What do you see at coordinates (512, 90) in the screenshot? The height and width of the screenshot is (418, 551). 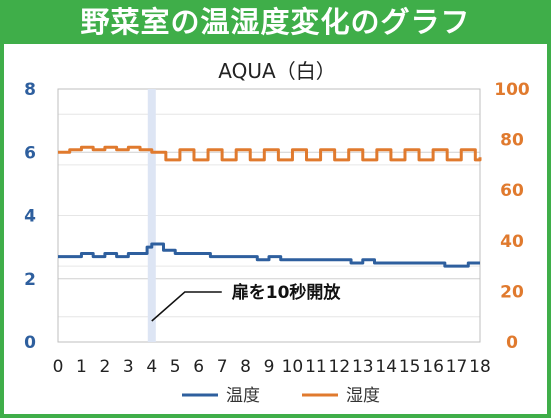 I see `tick-label-right: 100` at bounding box center [512, 90].